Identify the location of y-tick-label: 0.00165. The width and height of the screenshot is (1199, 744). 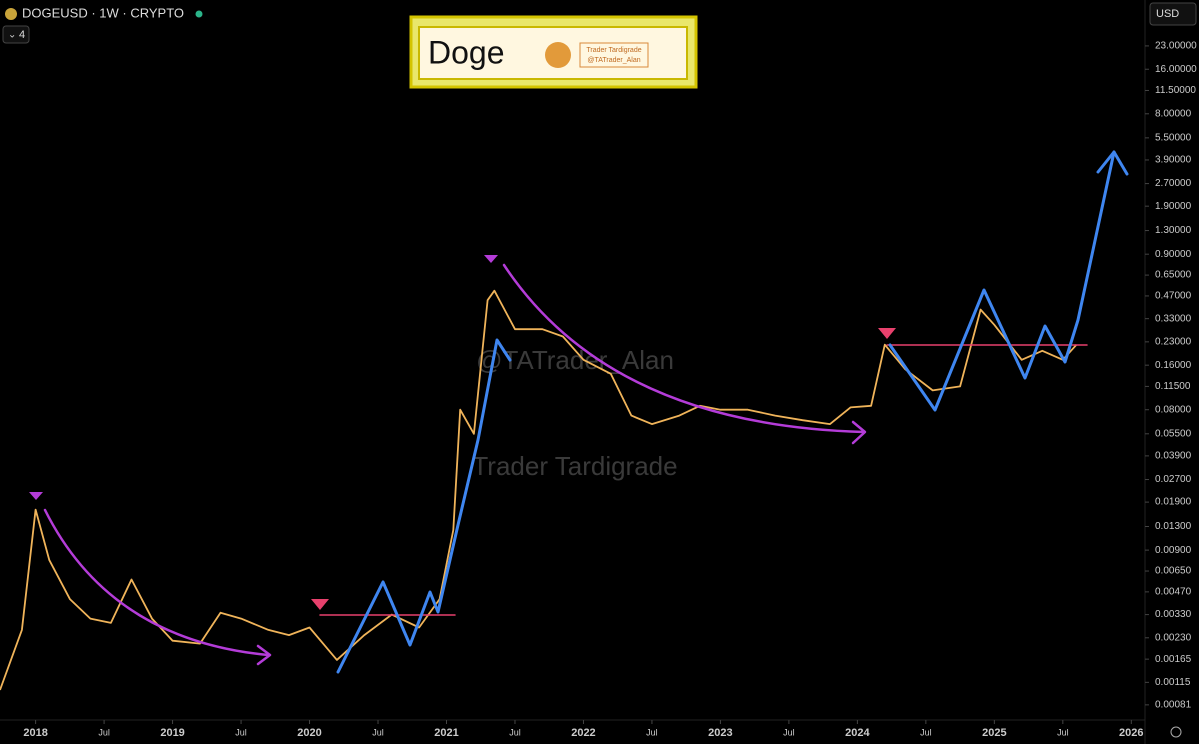
(1173, 659).